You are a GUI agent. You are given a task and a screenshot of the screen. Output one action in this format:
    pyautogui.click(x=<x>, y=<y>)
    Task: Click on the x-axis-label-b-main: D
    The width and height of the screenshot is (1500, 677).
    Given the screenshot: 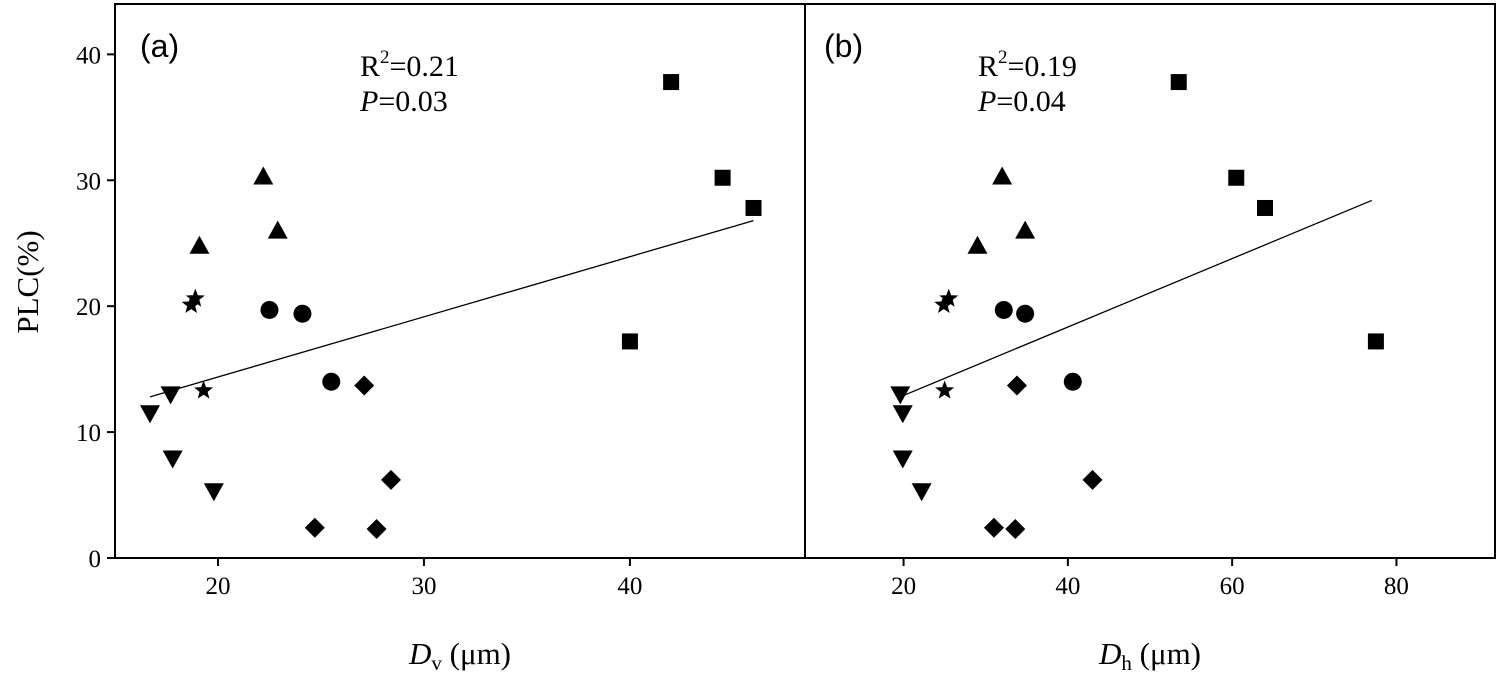 What is the action you would take?
    pyautogui.click(x=1109, y=653)
    